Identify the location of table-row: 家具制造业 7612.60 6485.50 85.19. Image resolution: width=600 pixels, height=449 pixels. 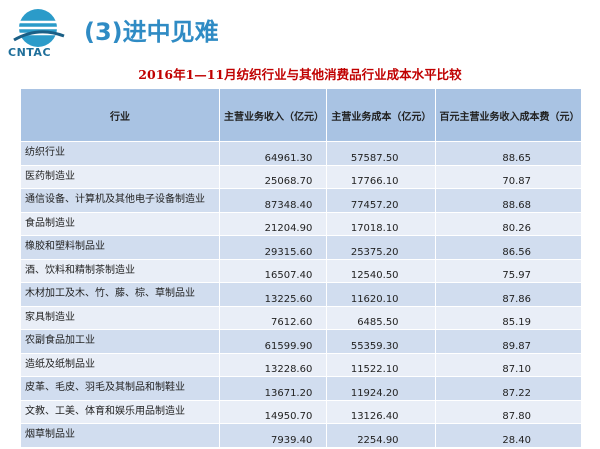
(301, 317).